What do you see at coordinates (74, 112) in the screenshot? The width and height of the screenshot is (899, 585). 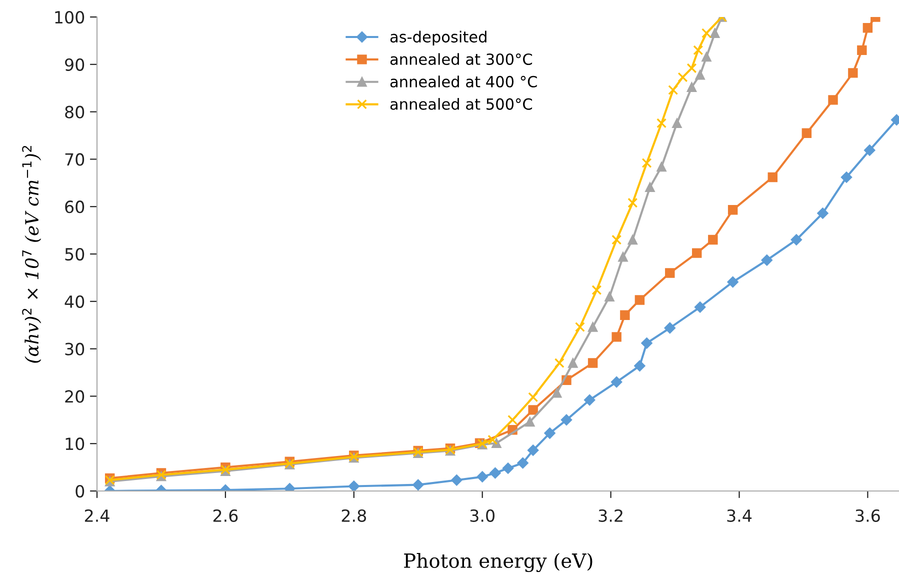 I see `y-tick-label: 80` at bounding box center [74, 112].